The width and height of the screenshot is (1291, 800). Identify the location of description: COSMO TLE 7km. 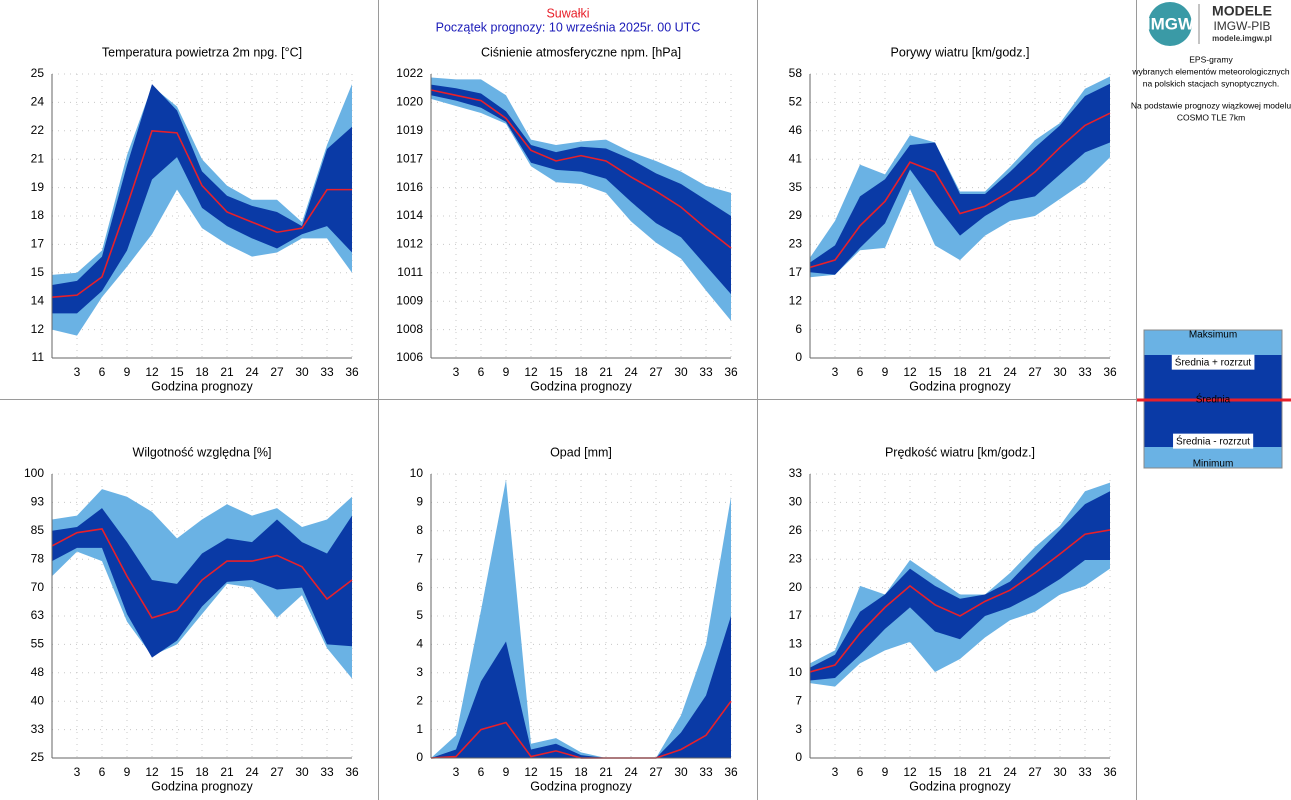
(1211, 117).